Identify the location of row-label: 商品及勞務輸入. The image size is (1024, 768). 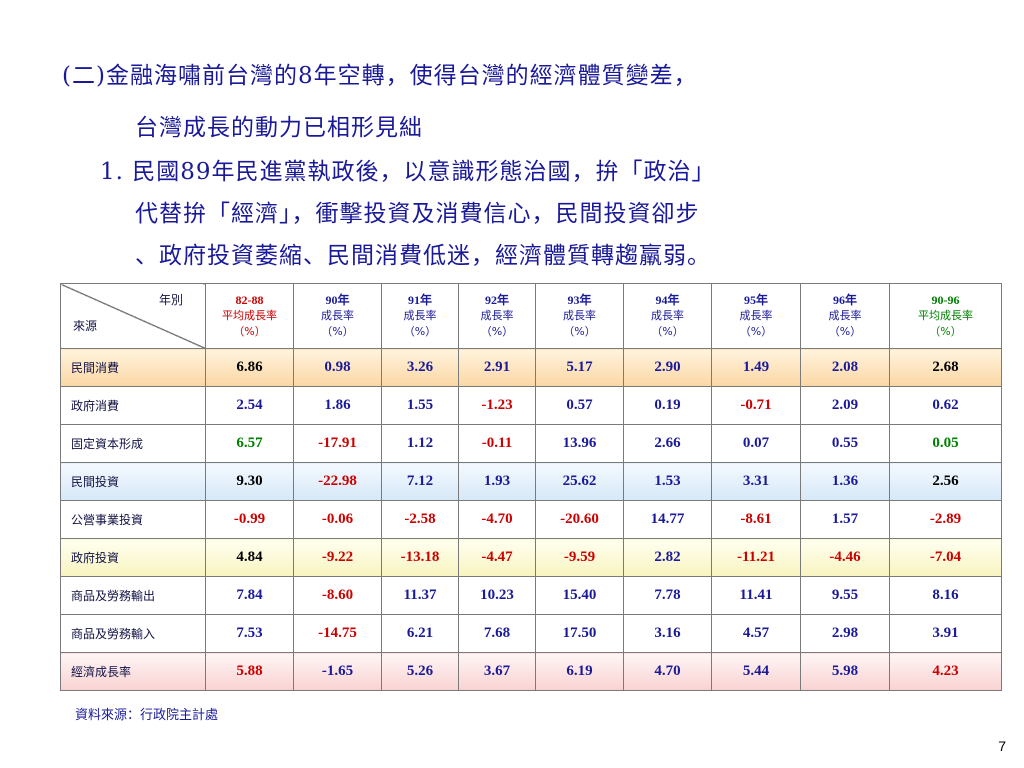
(133, 633).